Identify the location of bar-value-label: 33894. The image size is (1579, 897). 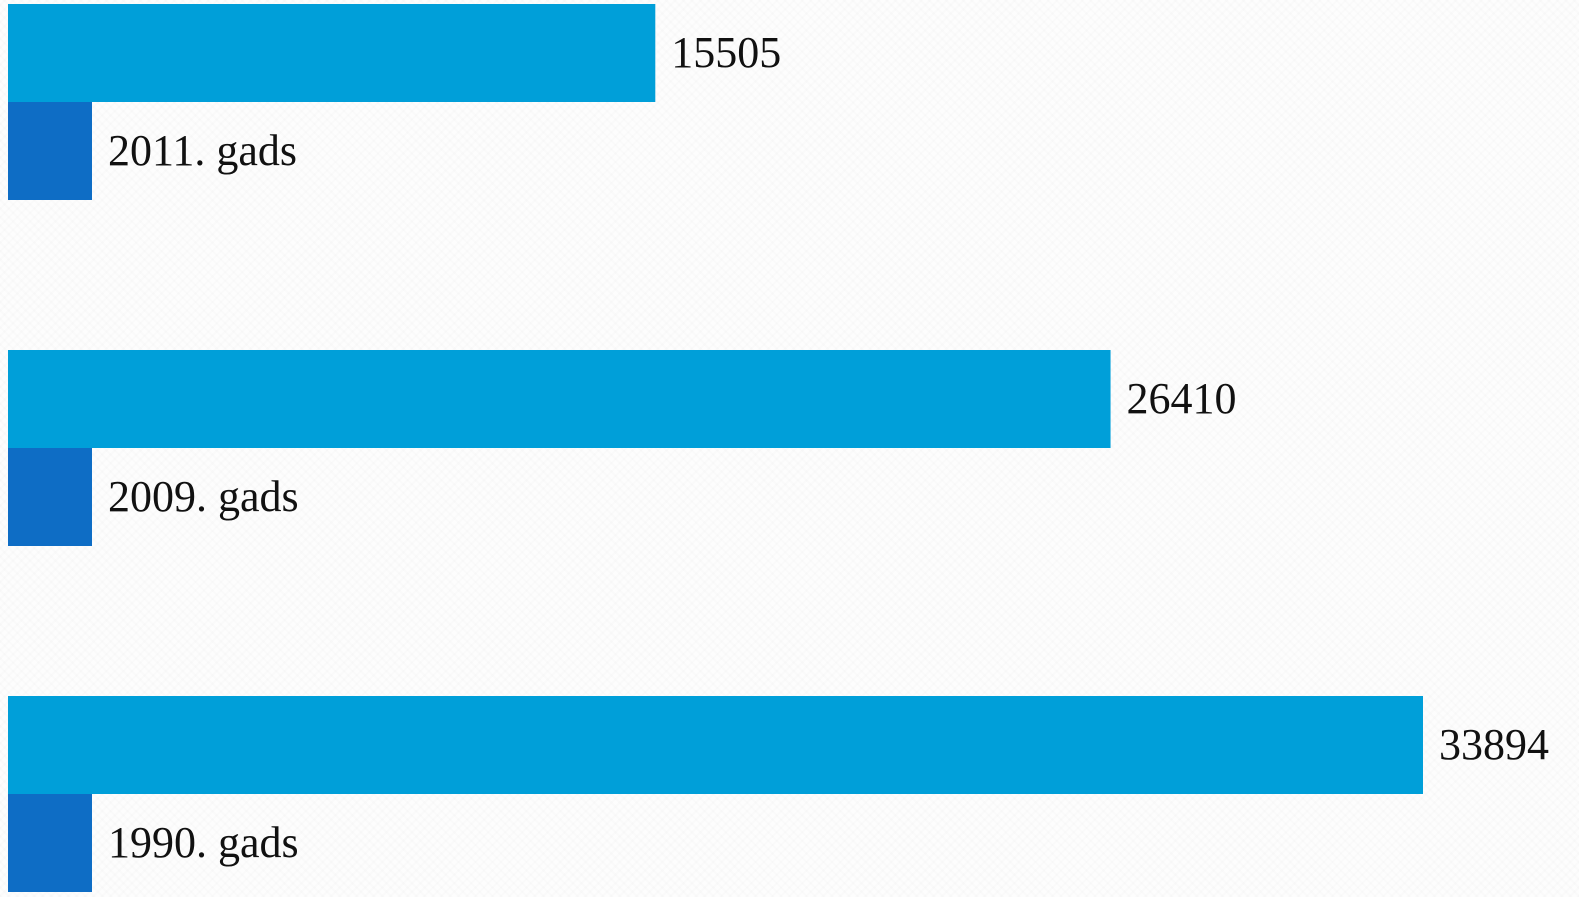
(1494, 744).